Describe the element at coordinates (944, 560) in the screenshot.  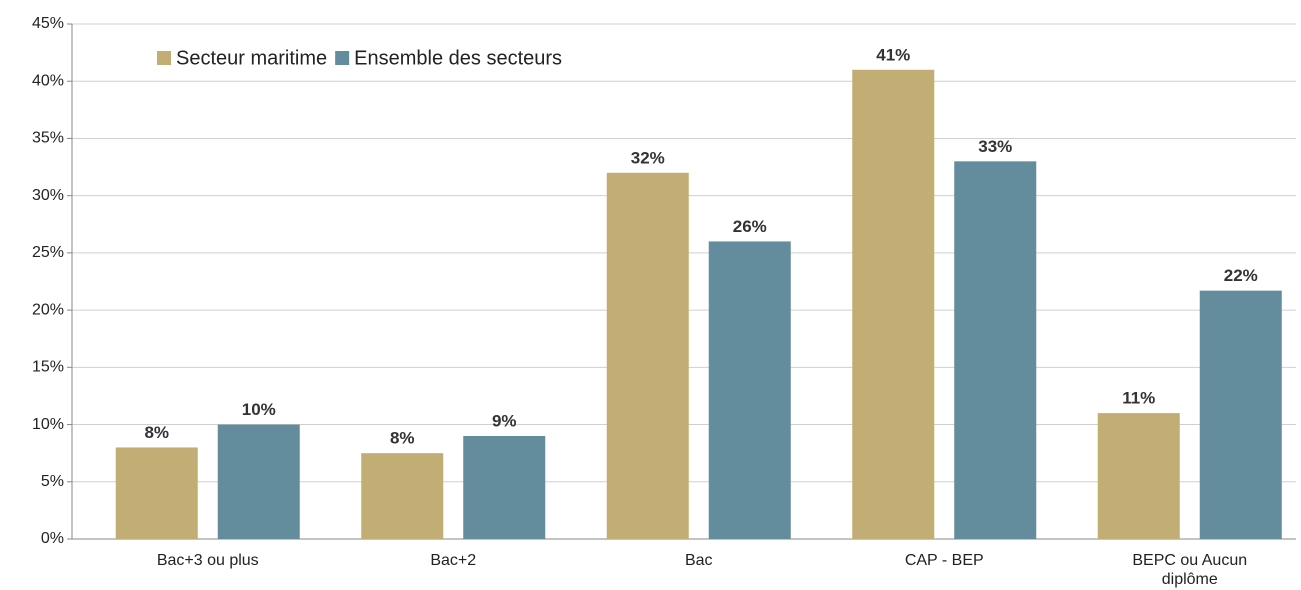
I see `x-tick-label: CAP - BEP` at that location.